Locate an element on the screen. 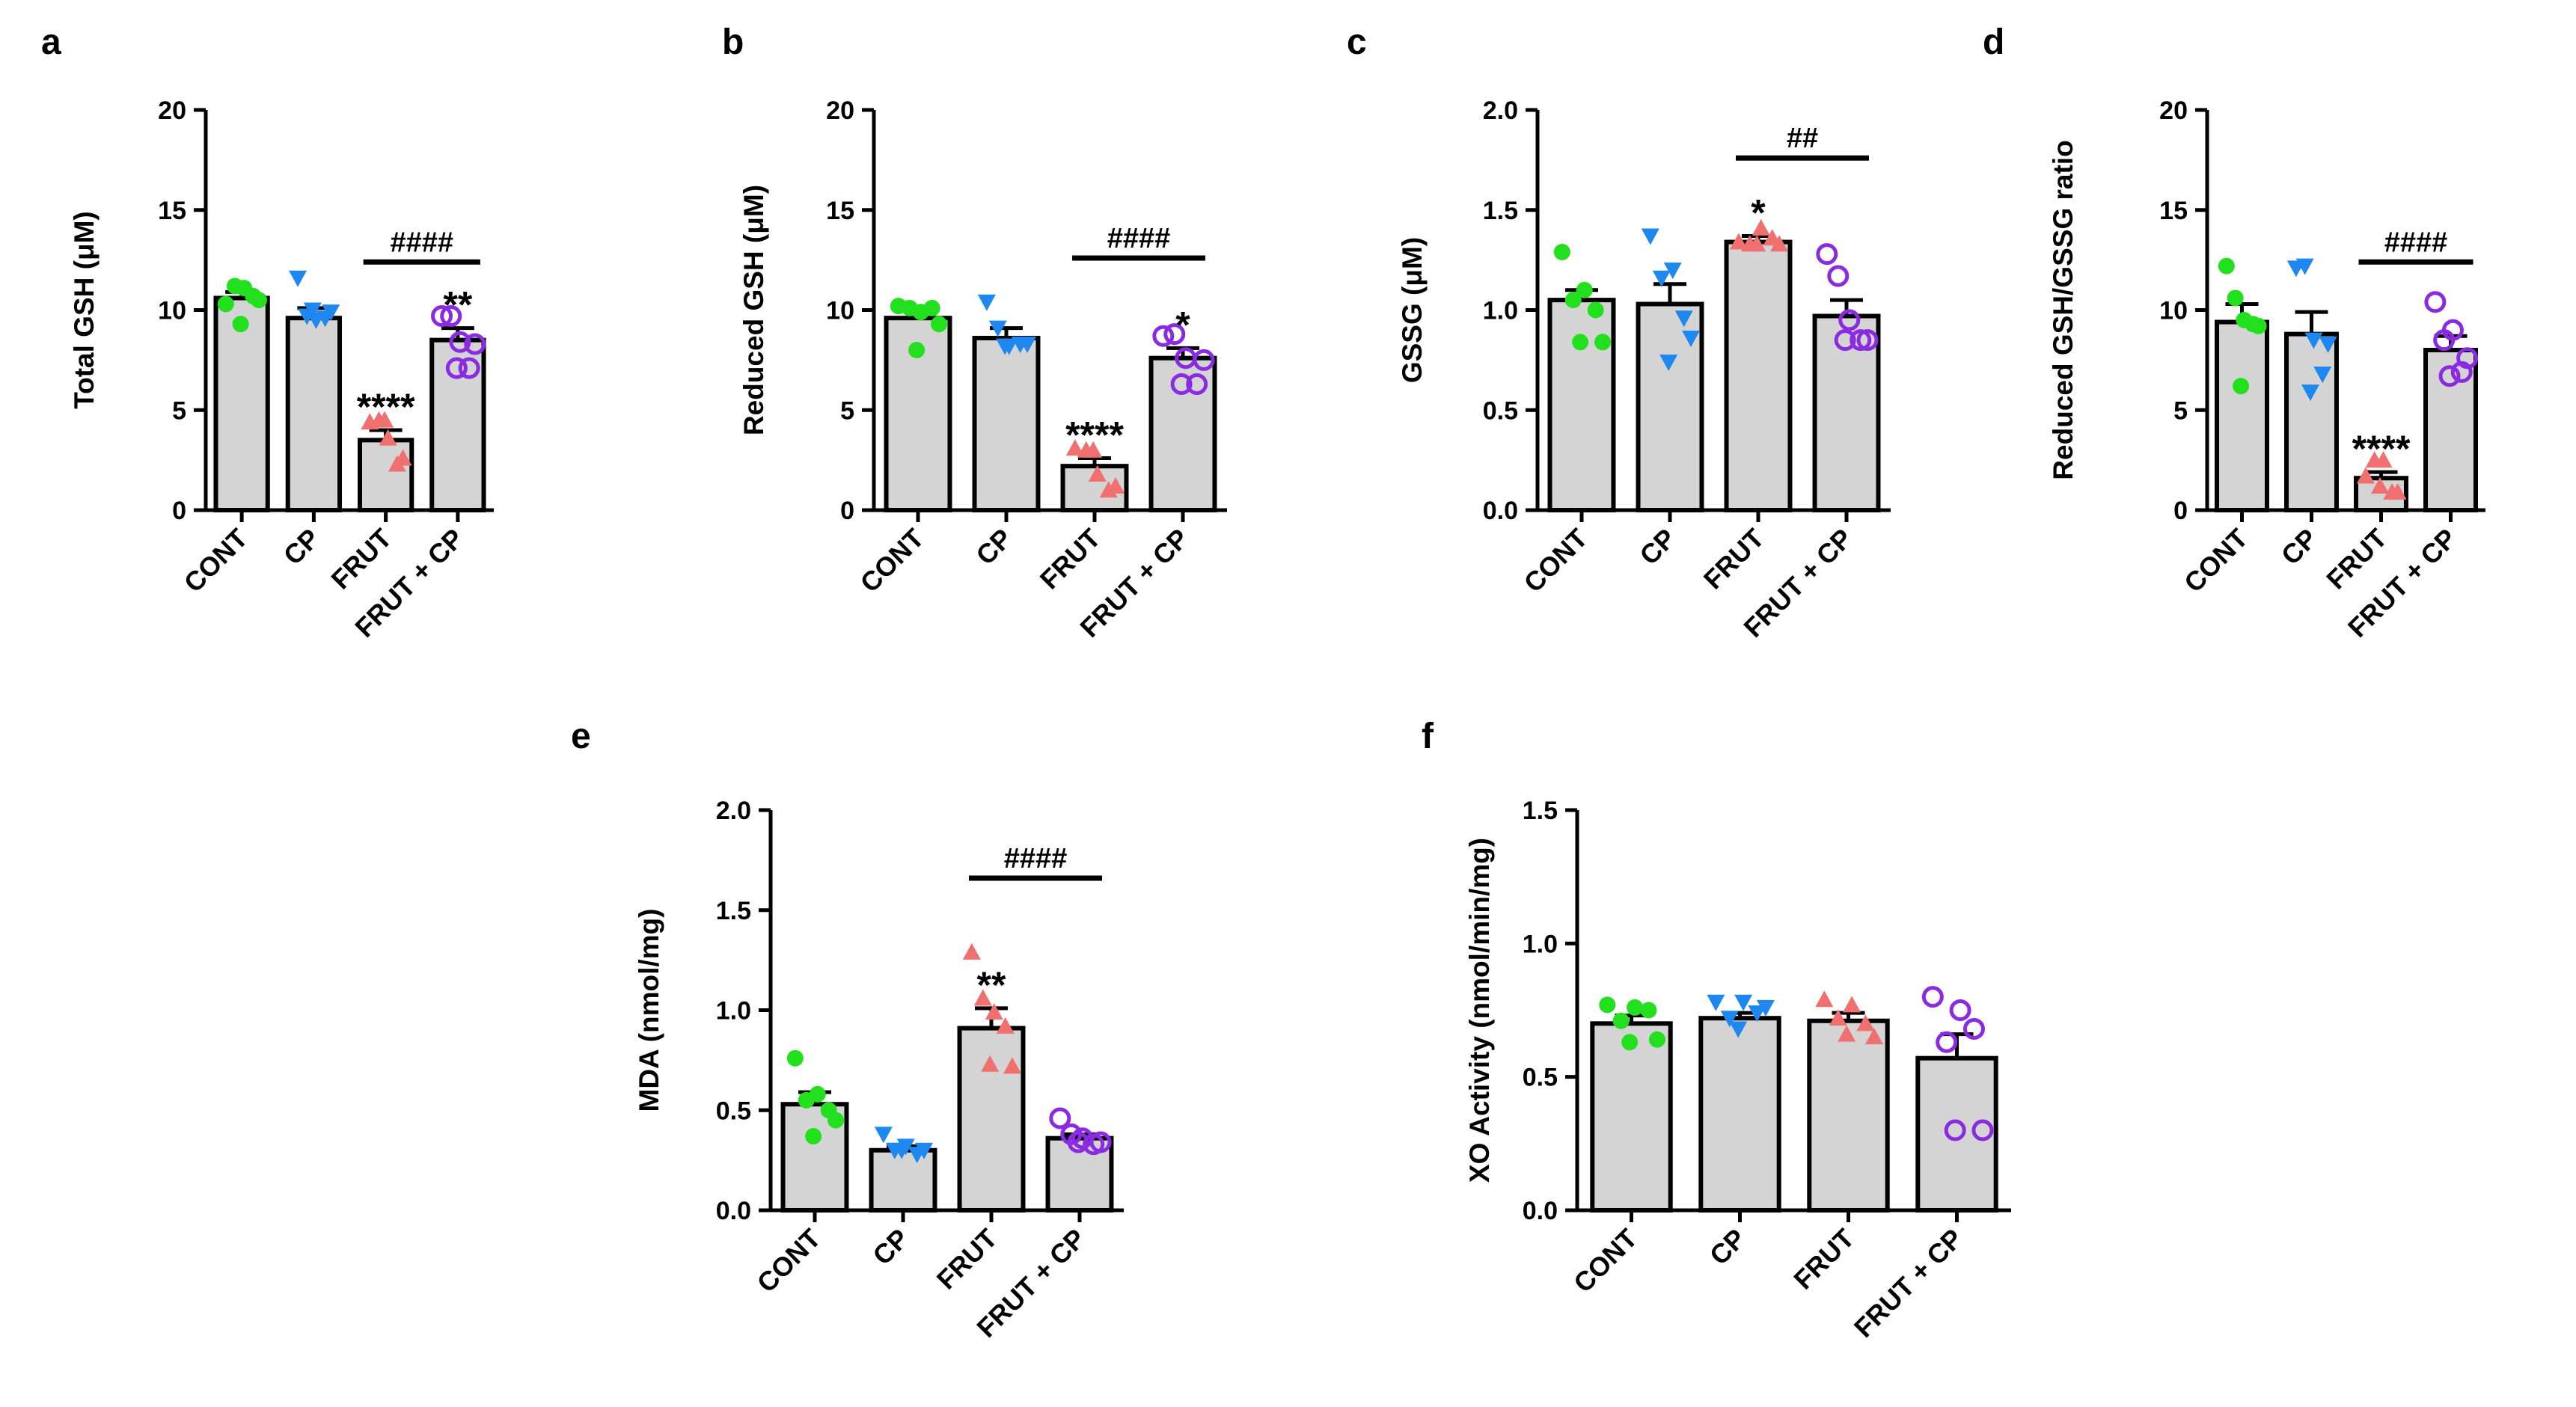  error-bar is located at coordinates (2312, 322).